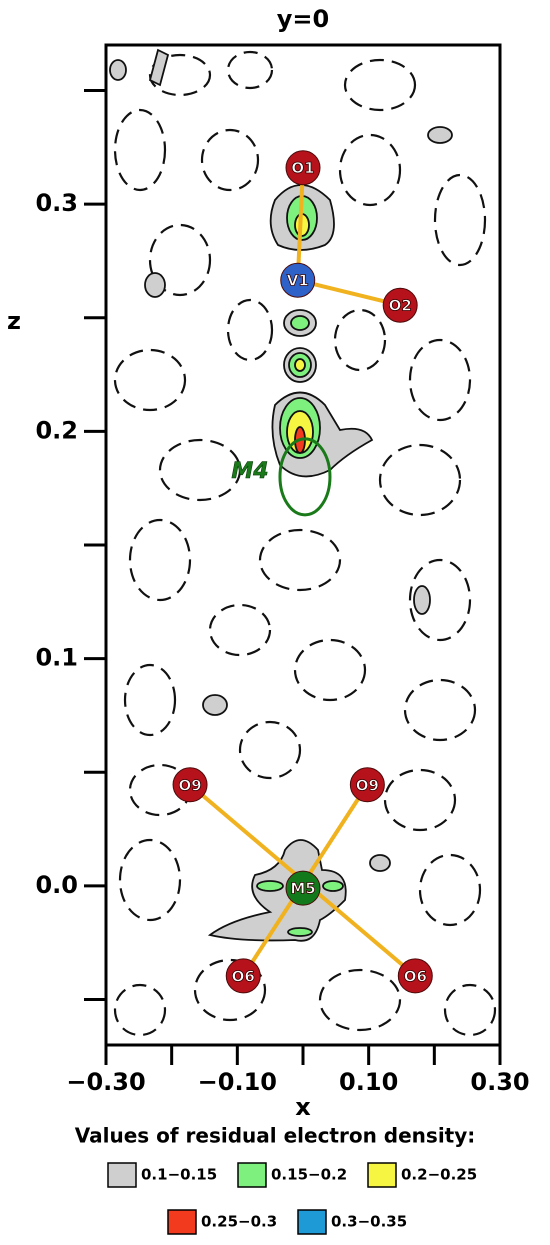 The image size is (550, 1245). I want to click on atom-label: V1, so click(298, 281).